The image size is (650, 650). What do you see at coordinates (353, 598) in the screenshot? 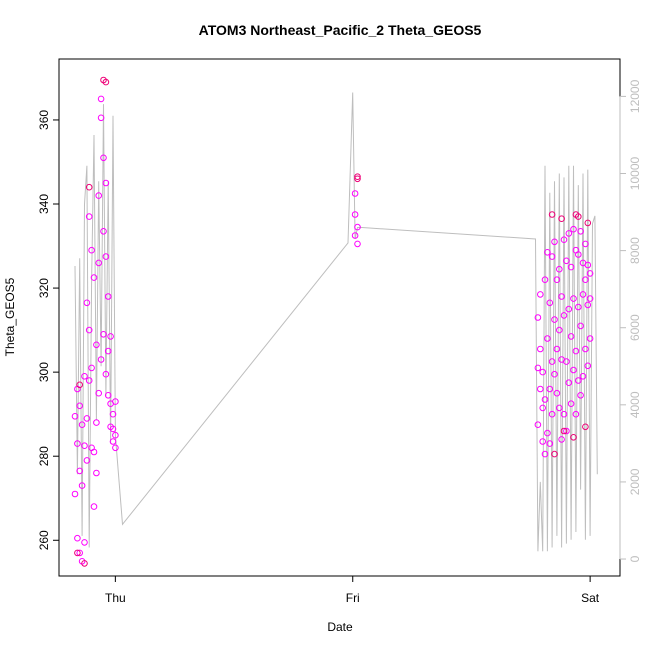
I see `x-tick-label: Fri` at bounding box center [353, 598].